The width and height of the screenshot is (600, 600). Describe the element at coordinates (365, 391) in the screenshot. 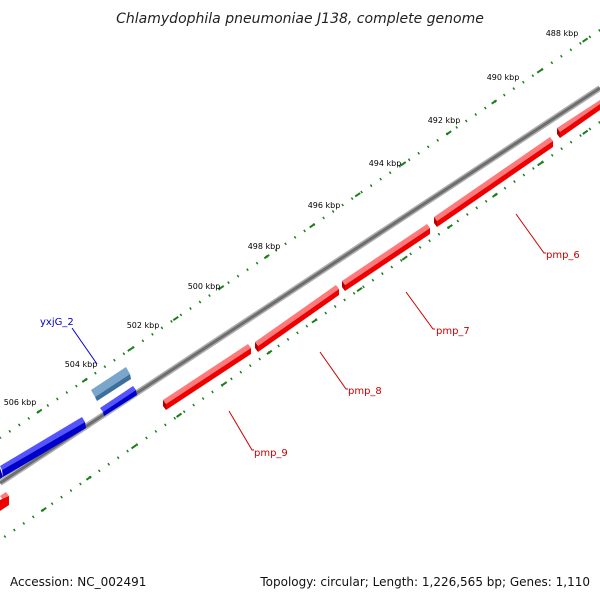

I see `gene-label-pmp-8: pmp_8` at that location.